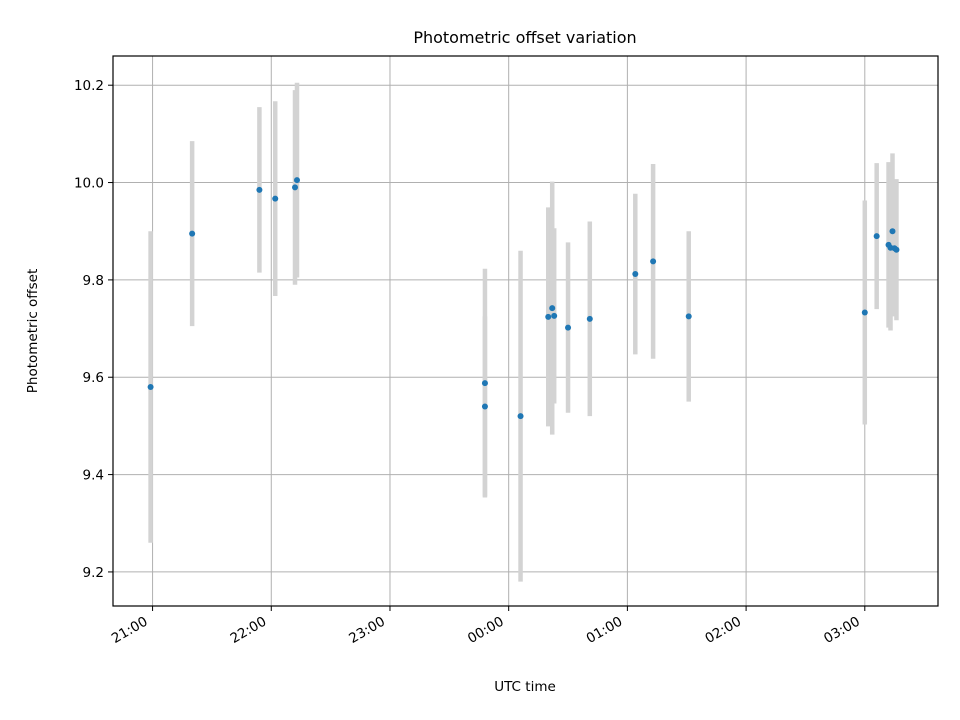 This screenshot has height=720, width=960. I want to click on y-tick-label: 10.0, so click(89, 184).